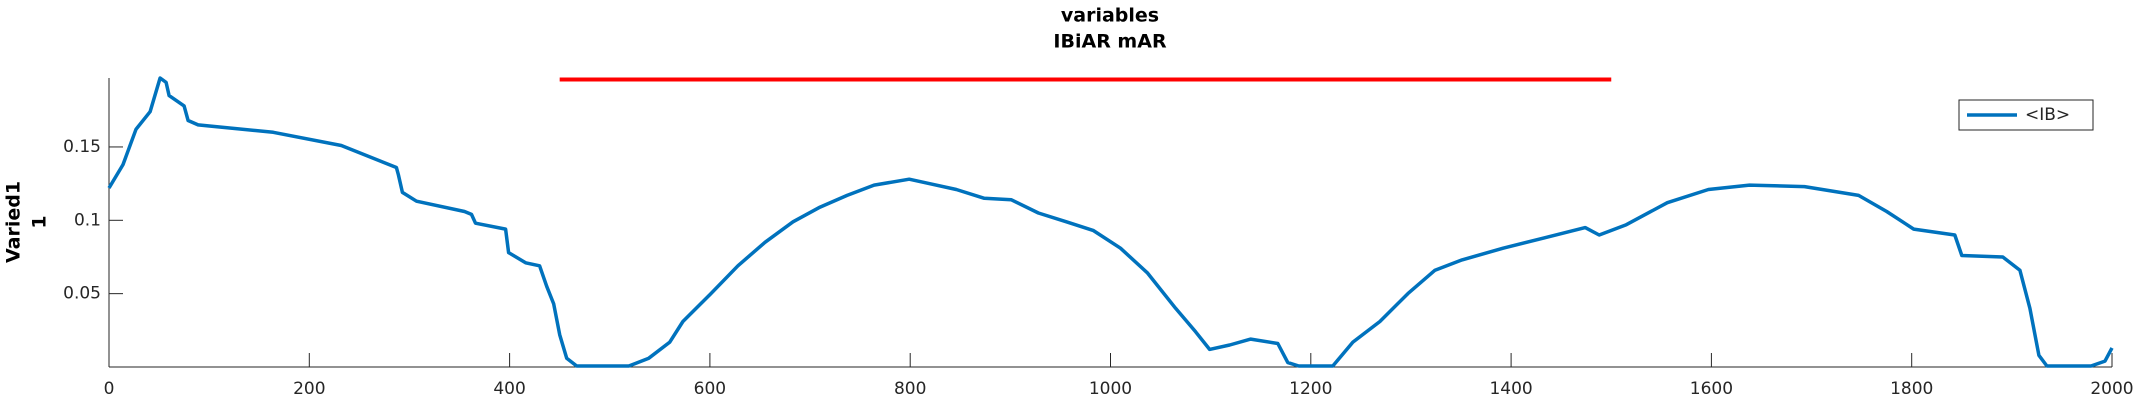 The image size is (2133, 400). I want to click on x-tick-label: 1600, so click(1711, 389).